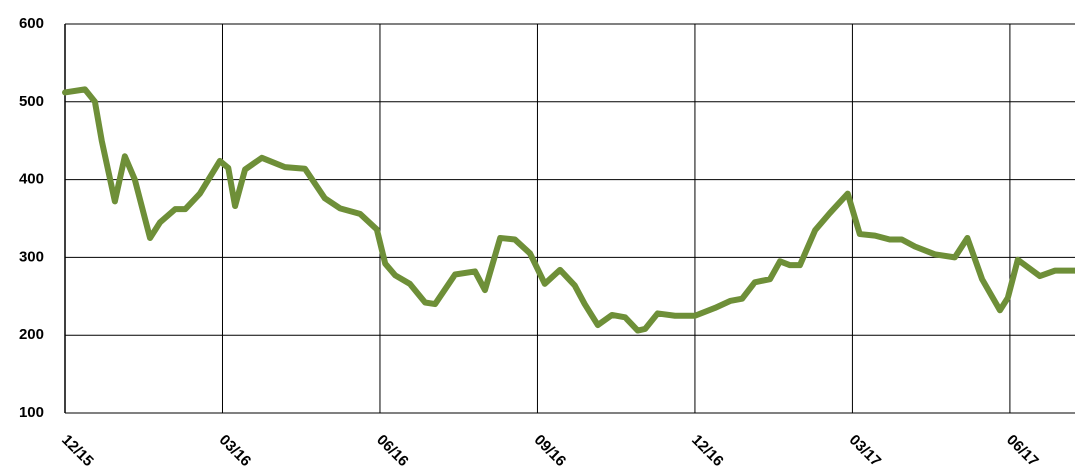  I want to click on x-tick-label: 03/16, so click(235, 450).